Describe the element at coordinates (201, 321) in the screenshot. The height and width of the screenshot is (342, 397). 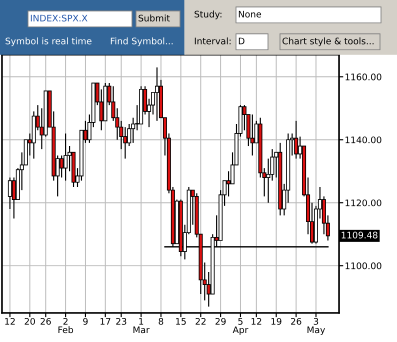
I see `x-tick-label: 22` at that location.